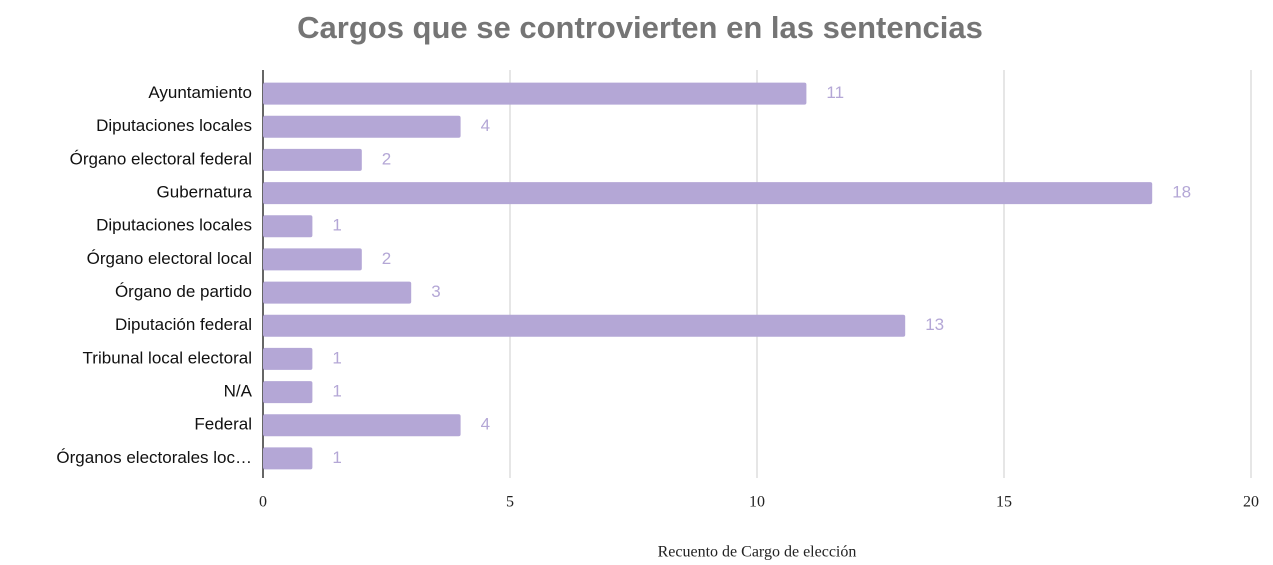 The width and height of the screenshot is (1273, 565). What do you see at coordinates (223, 424) in the screenshot?
I see `y-tick-label: Federal` at bounding box center [223, 424].